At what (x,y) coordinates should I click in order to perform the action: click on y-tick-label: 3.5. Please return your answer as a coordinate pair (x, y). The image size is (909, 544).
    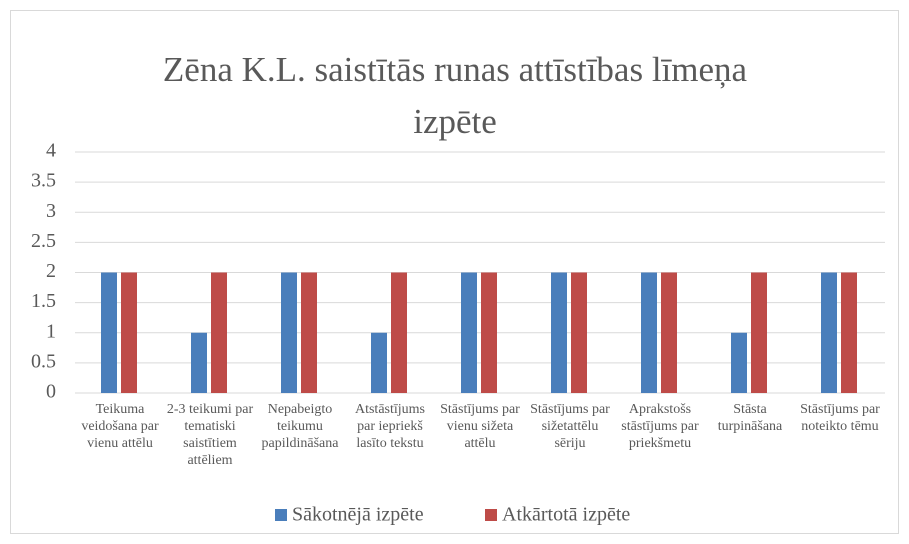
    Looking at the image, I should click on (43, 181).